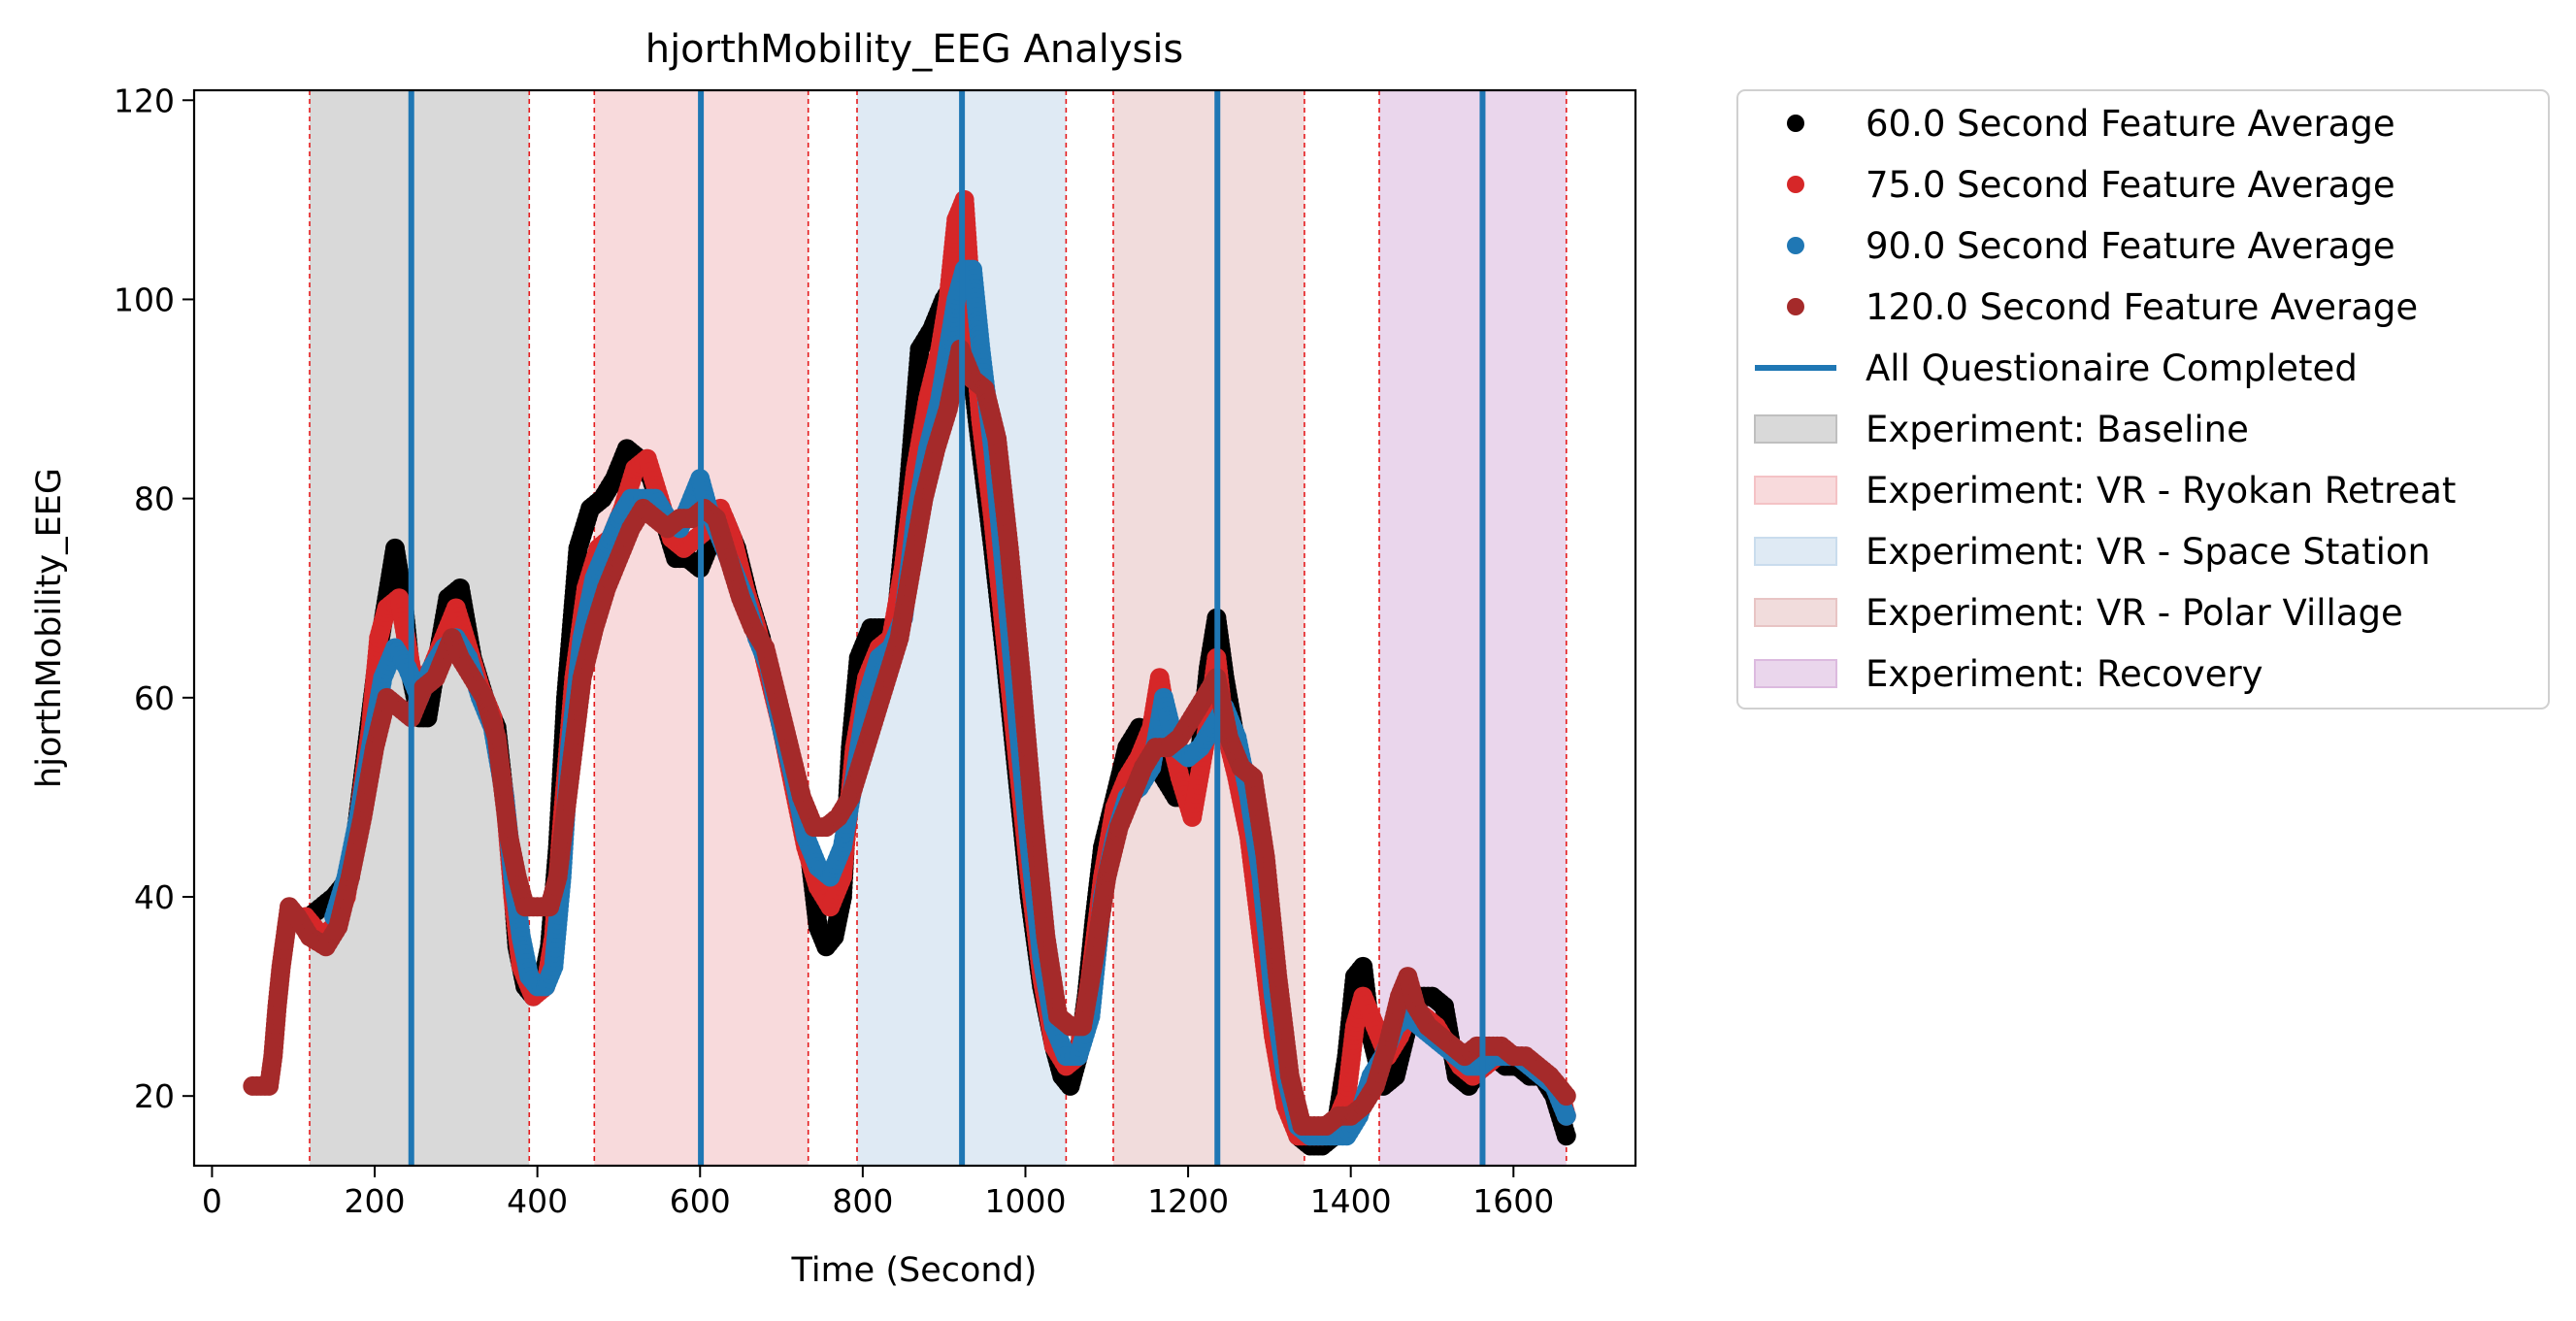  Describe the element at coordinates (154, 499) in the screenshot. I see `y-tick-label: 80` at that location.